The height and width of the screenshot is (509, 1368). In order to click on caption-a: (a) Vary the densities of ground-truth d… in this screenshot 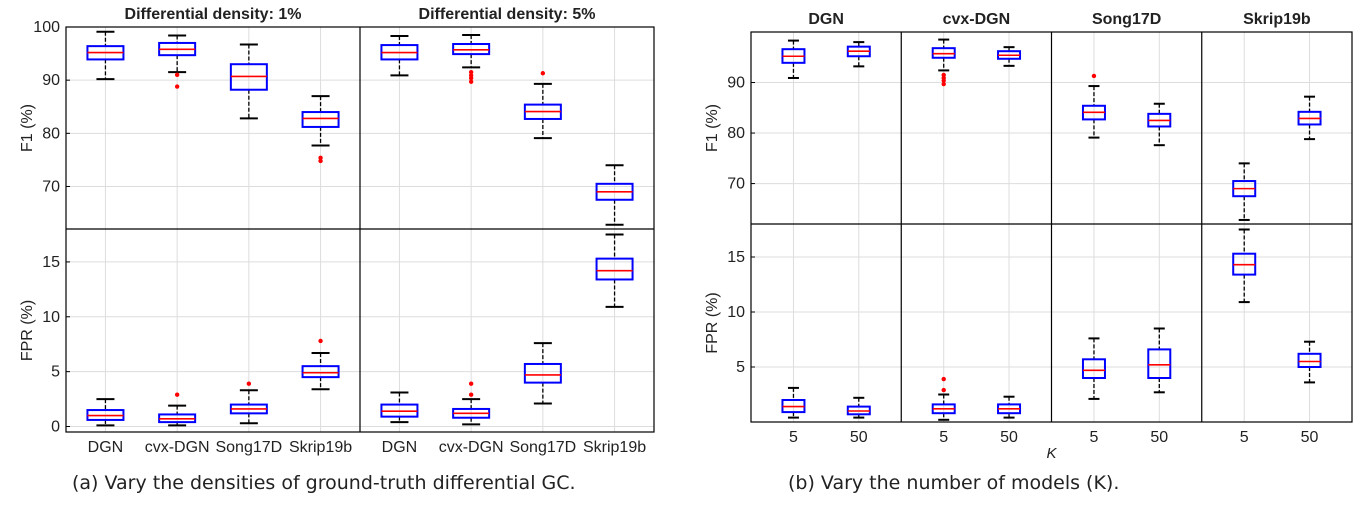, I will do `click(324, 483)`.